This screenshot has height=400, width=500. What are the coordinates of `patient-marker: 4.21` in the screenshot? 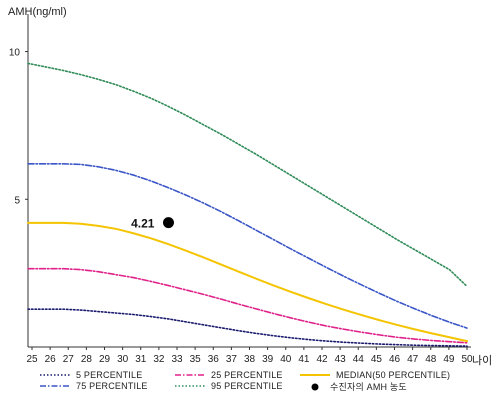 It's located at (152, 224).